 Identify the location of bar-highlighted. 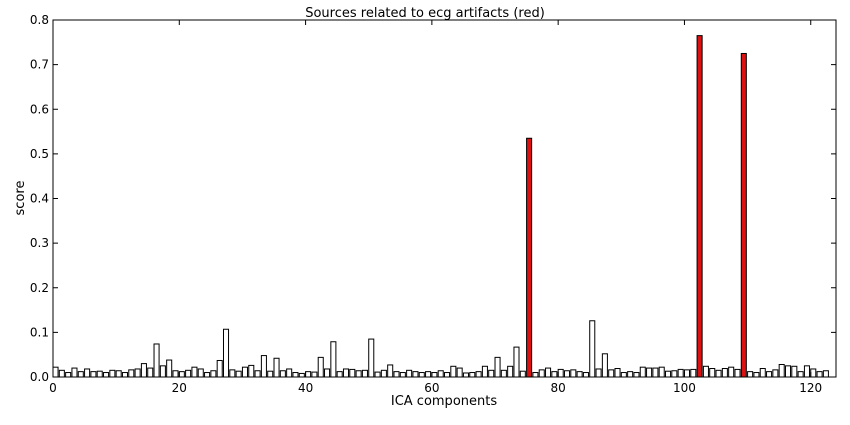
(743, 215).